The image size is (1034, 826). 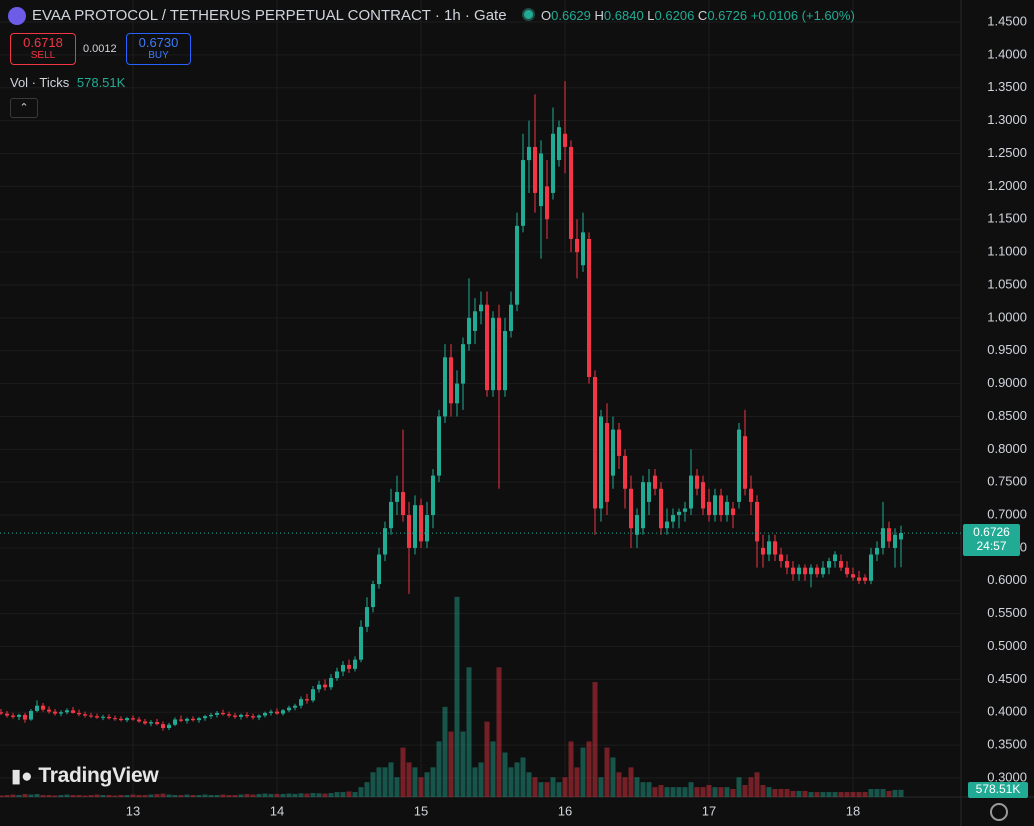 What do you see at coordinates (43, 49) in the screenshot?
I see `sell-button: 0.6718 SELL` at bounding box center [43, 49].